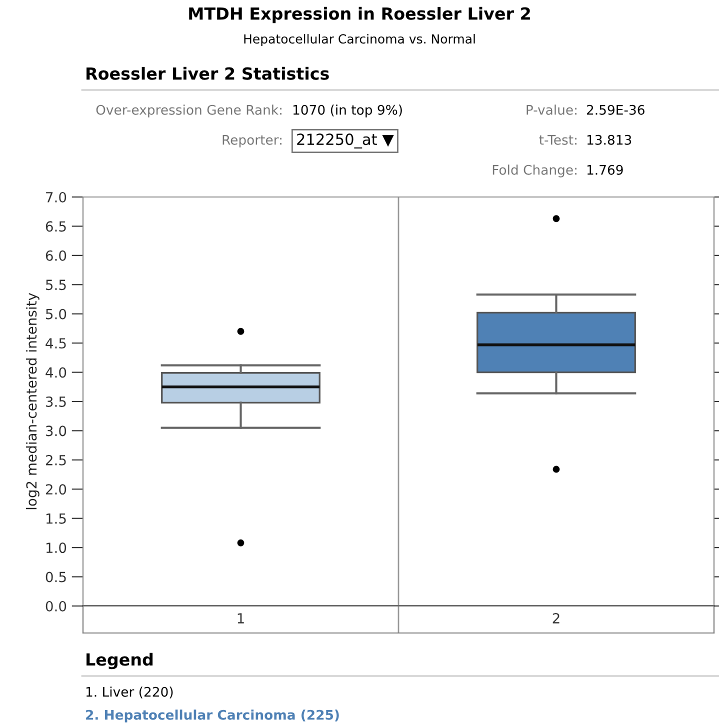 The width and height of the screenshot is (719, 727). Describe the element at coordinates (189, 111) in the screenshot. I see `text: Over-expression Gene Rank:` at that location.